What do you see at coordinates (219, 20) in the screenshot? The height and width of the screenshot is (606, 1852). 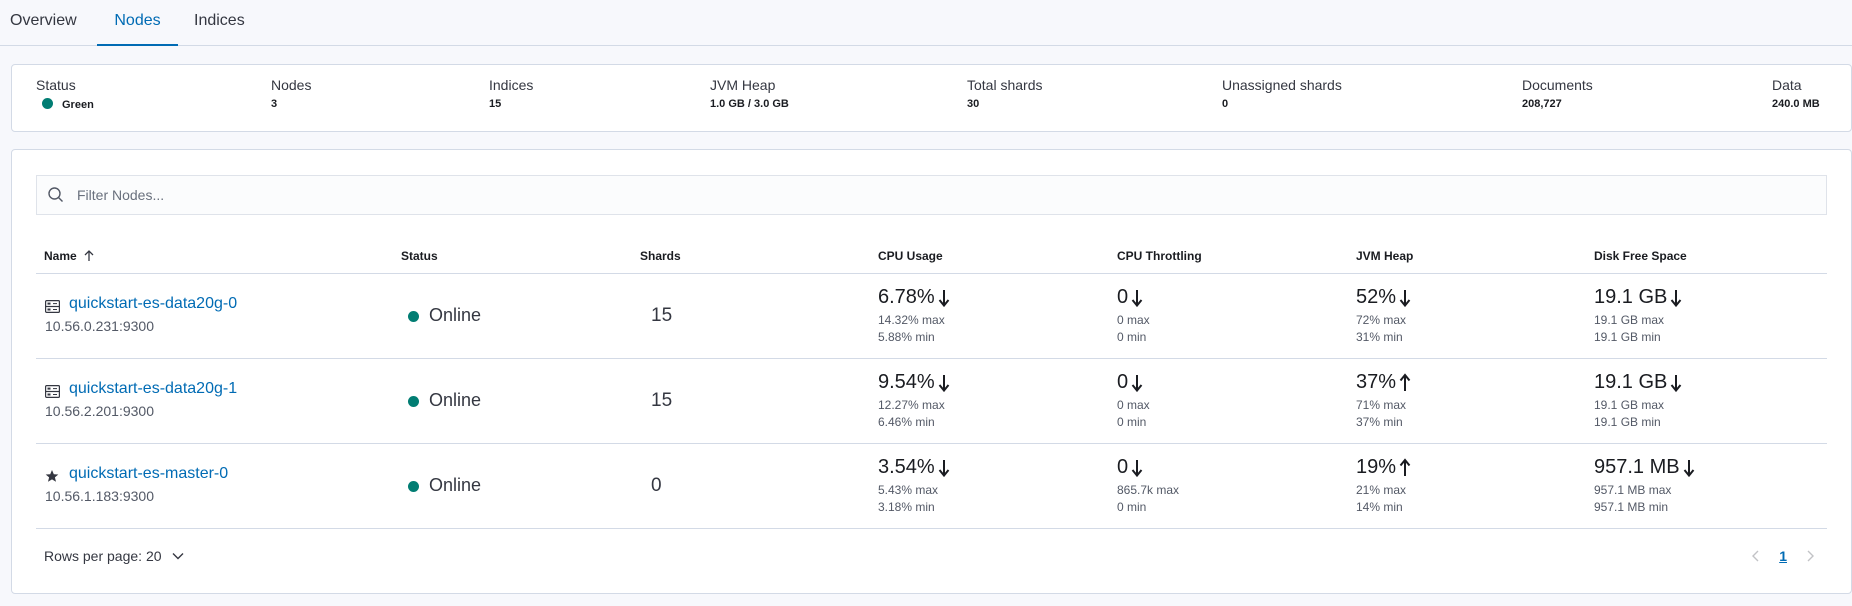 I see `tab-indices: Indices` at bounding box center [219, 20].